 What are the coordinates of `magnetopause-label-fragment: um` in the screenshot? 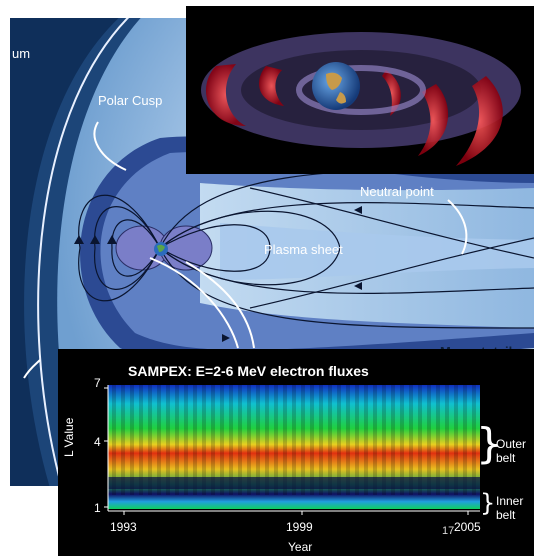 It's located at (21, 53).